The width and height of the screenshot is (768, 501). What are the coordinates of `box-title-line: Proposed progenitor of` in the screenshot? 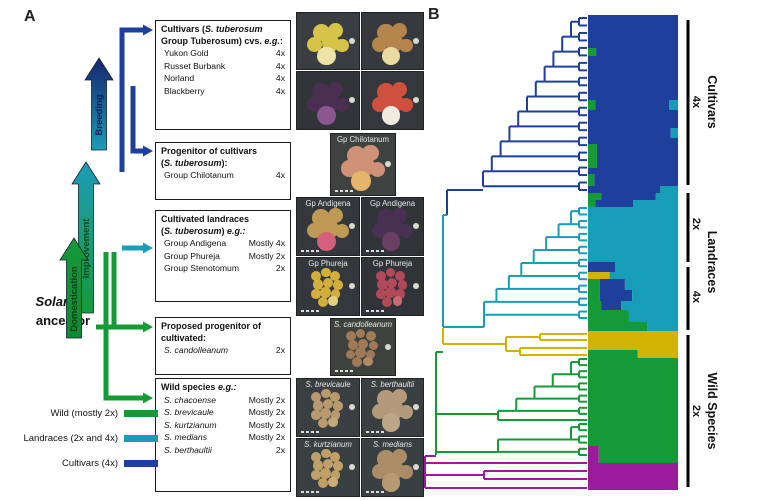 It's located at (211, 326).